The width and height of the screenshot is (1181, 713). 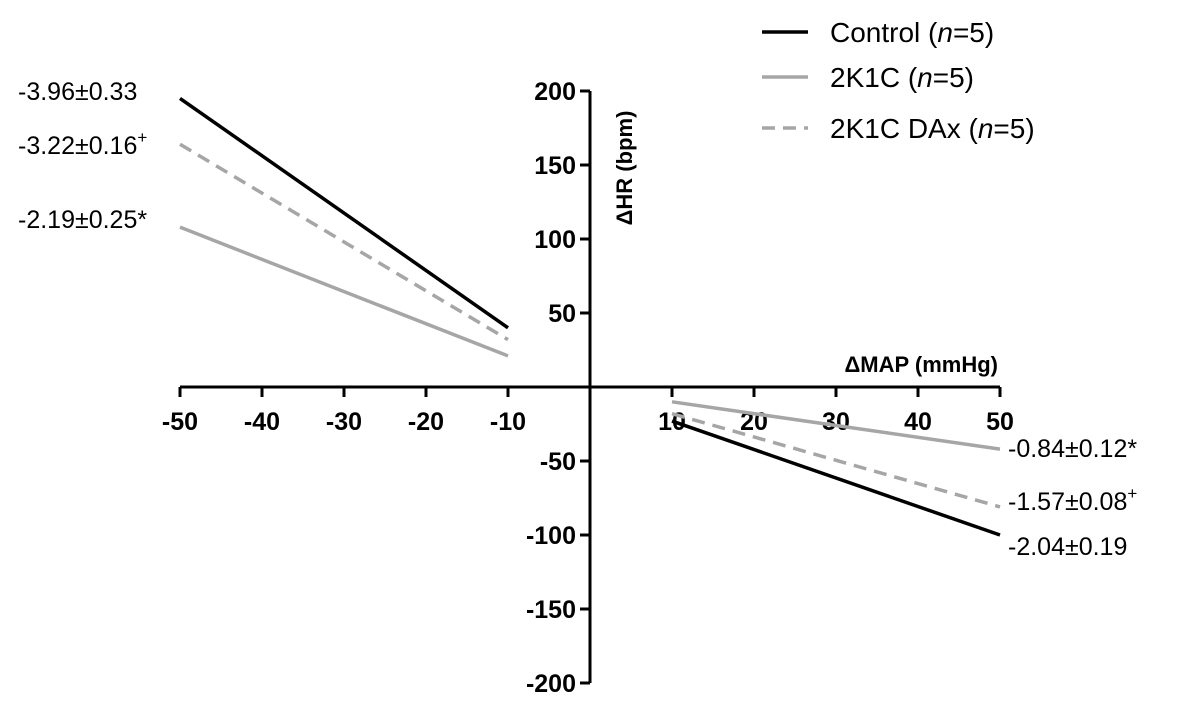 I want to click on y-axis-title: ΔHR (bpm), so click(x=624, y=168).